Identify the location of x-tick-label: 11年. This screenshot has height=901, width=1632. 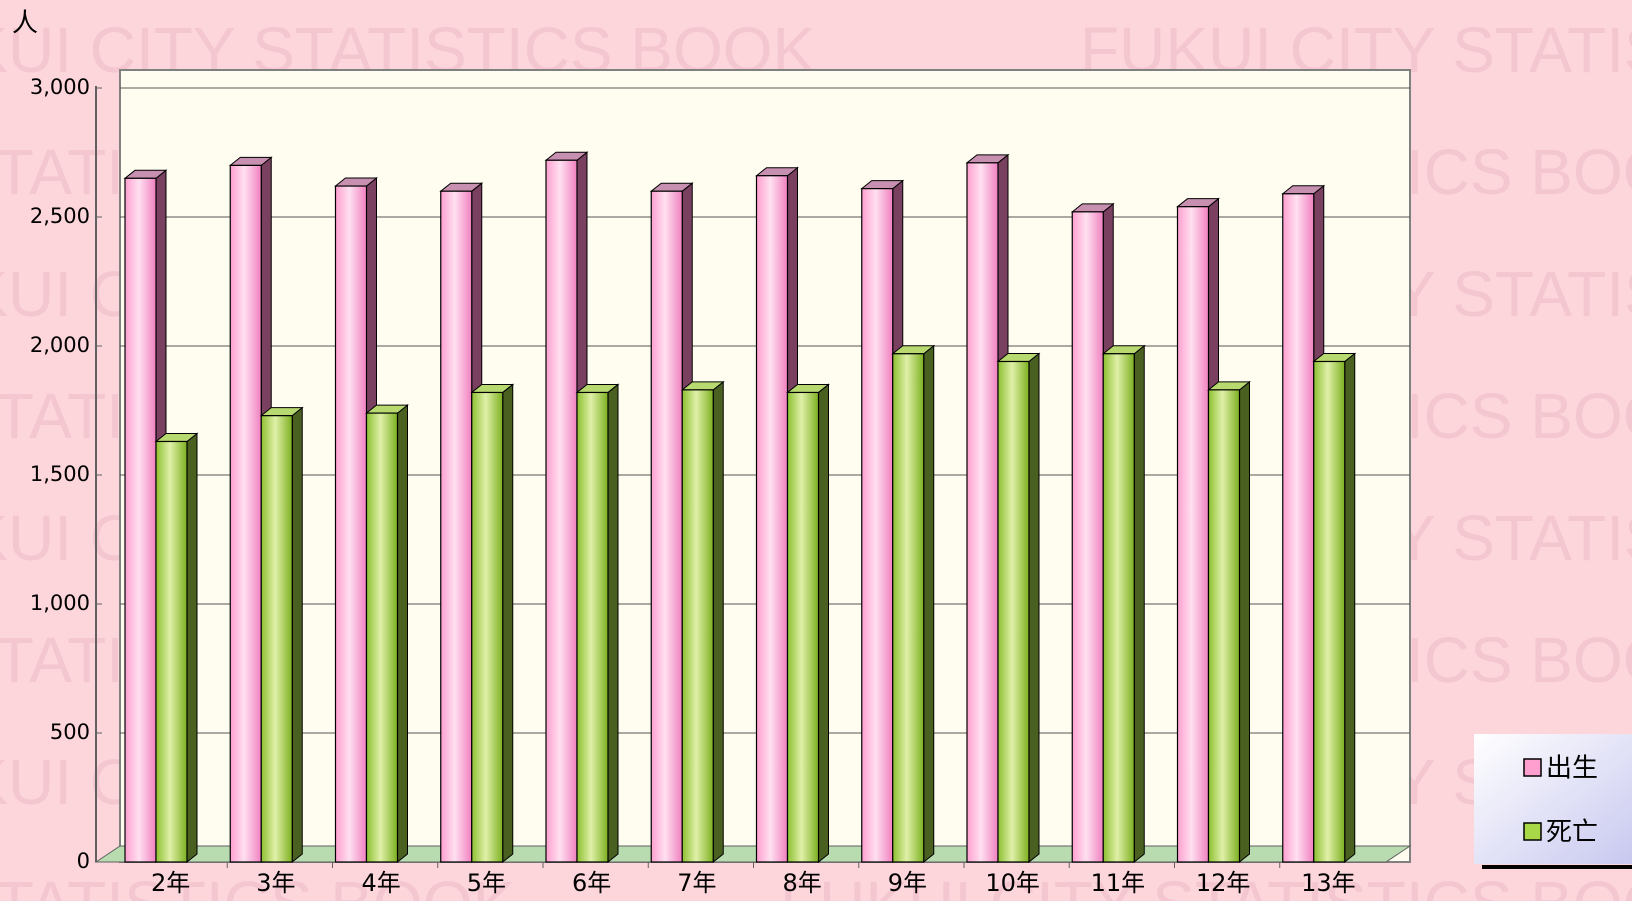
(1118, 883).